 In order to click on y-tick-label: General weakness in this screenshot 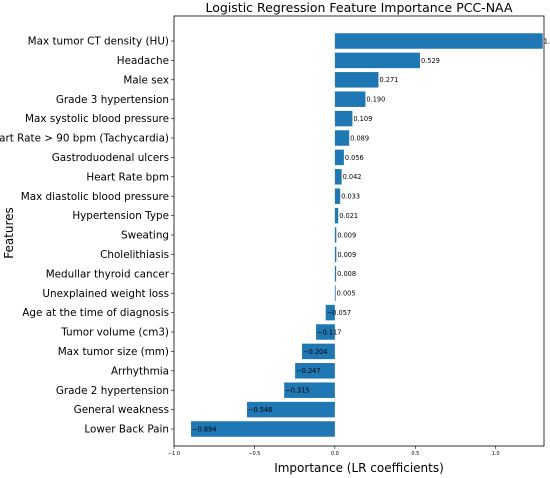, I will do `click(121, 410)`.